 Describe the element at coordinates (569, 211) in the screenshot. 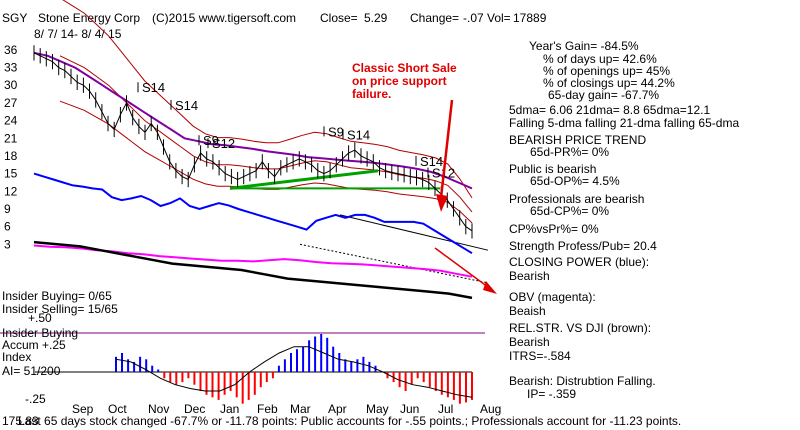

I see `stat-cp: 65d-CP%= 0%` at that location.